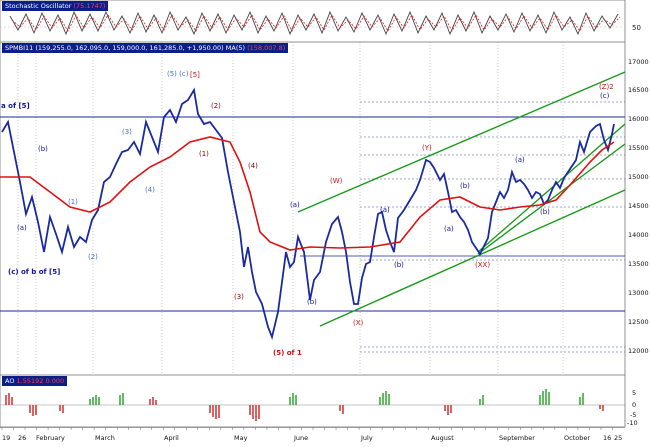 The image size is (650, 447). I want to click on osc-tick-5: 5, so click(634, 393).